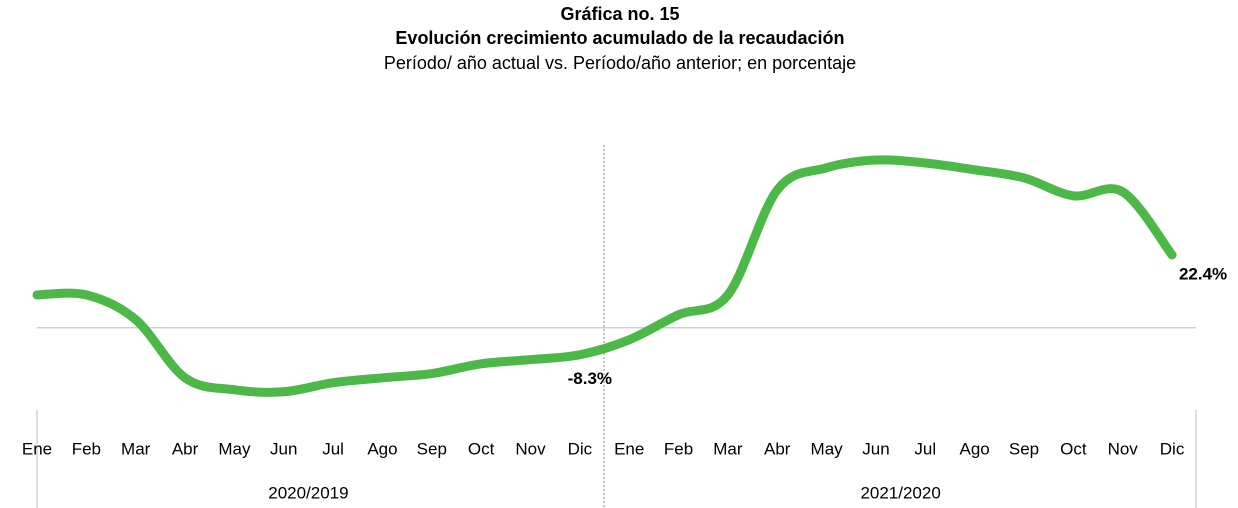  What do you see at coordinates (1203, 273) in the screenshot?
I see `data-label: 22.4%` at bounding box center [1203, 273].